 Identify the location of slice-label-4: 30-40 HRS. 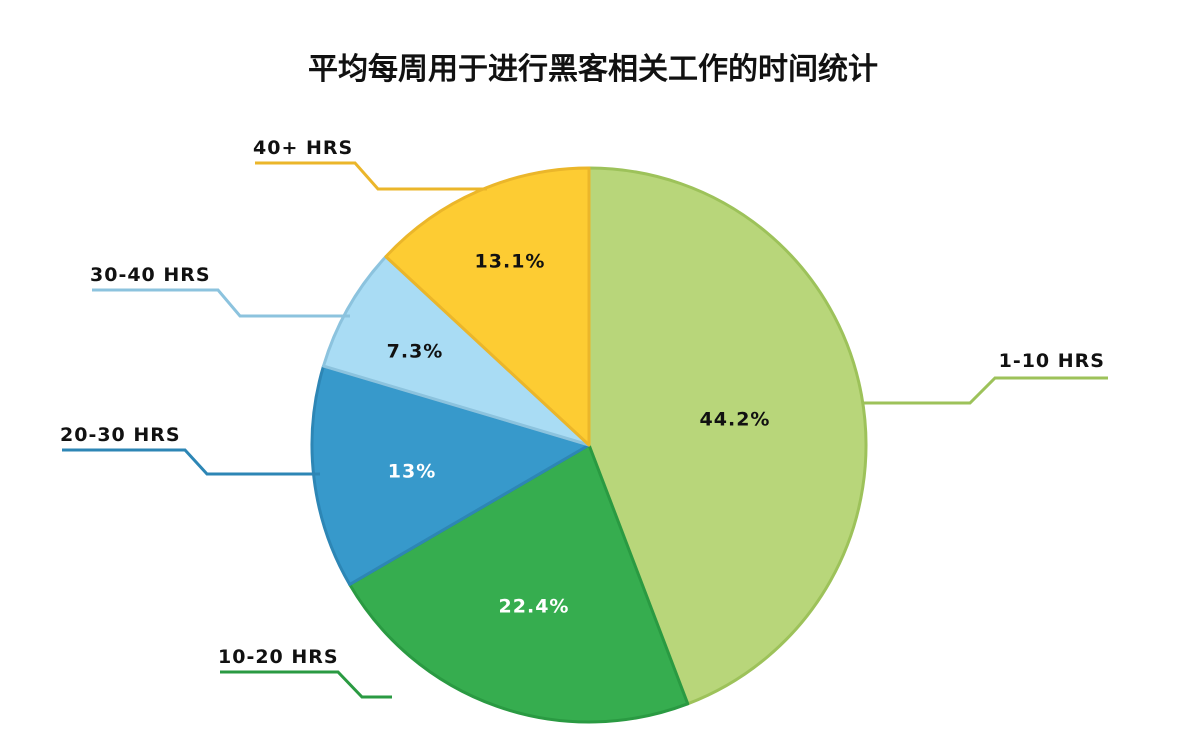
(150, 275).